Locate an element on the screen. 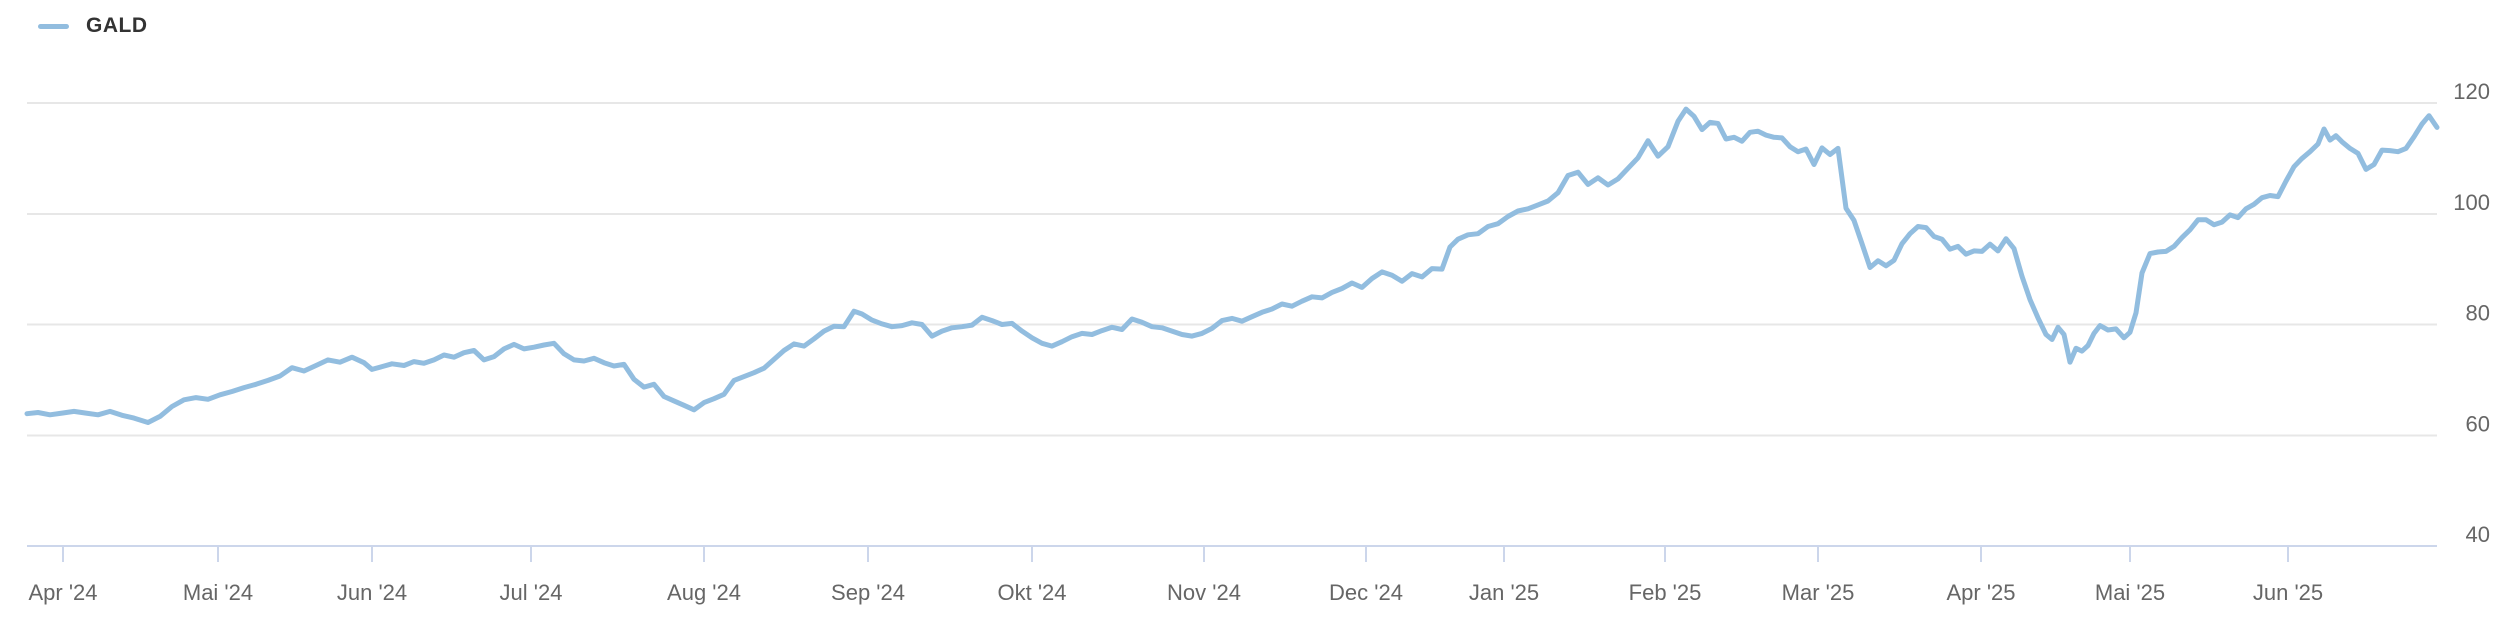  x-axis-label: Sep '24 is located at coordinates (868, 592).